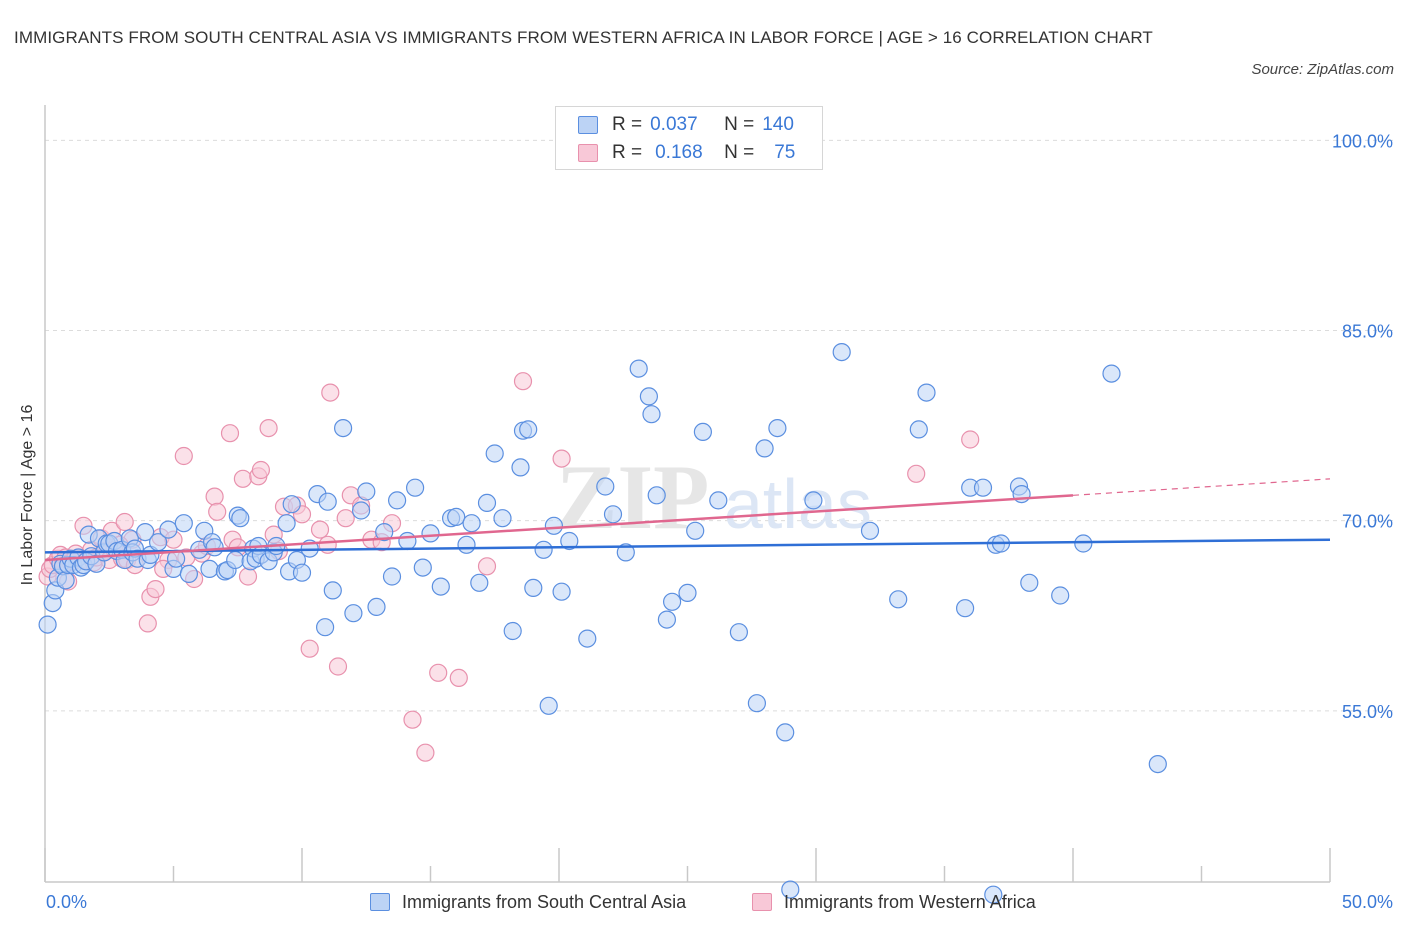 This screenshot has width=1406, height=930. Describe the element at coordinates (679, 152) in the screenshot. I see `r-value: 0.168` at that location.